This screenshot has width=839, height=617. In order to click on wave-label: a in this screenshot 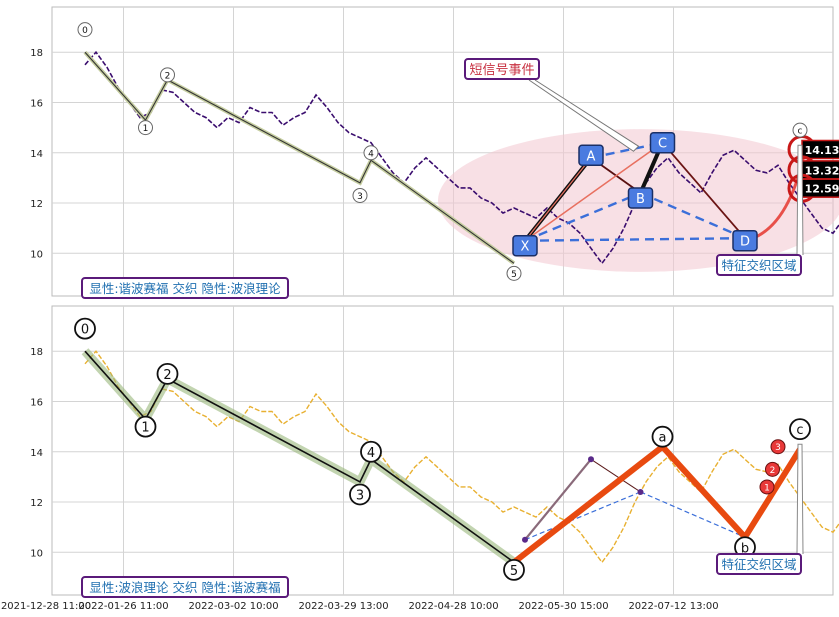, I will do `click(663, 438)`.